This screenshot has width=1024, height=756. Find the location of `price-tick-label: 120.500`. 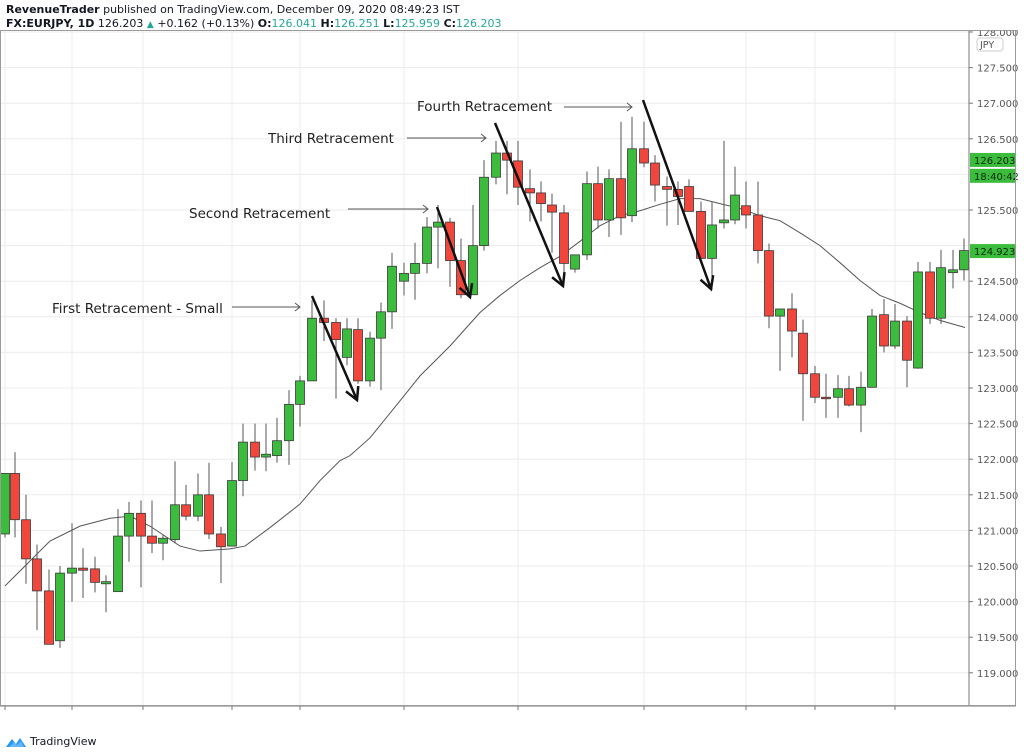

price-tick-label: 120.500 is located at coordinates (997, 567).